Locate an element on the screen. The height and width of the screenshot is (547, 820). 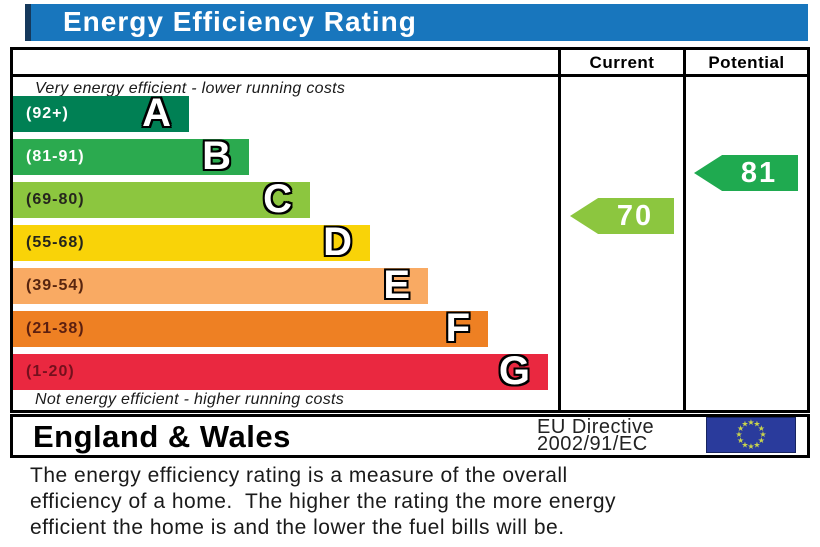
band-row-E: (39-54) E is located at coordinates (220, 285).